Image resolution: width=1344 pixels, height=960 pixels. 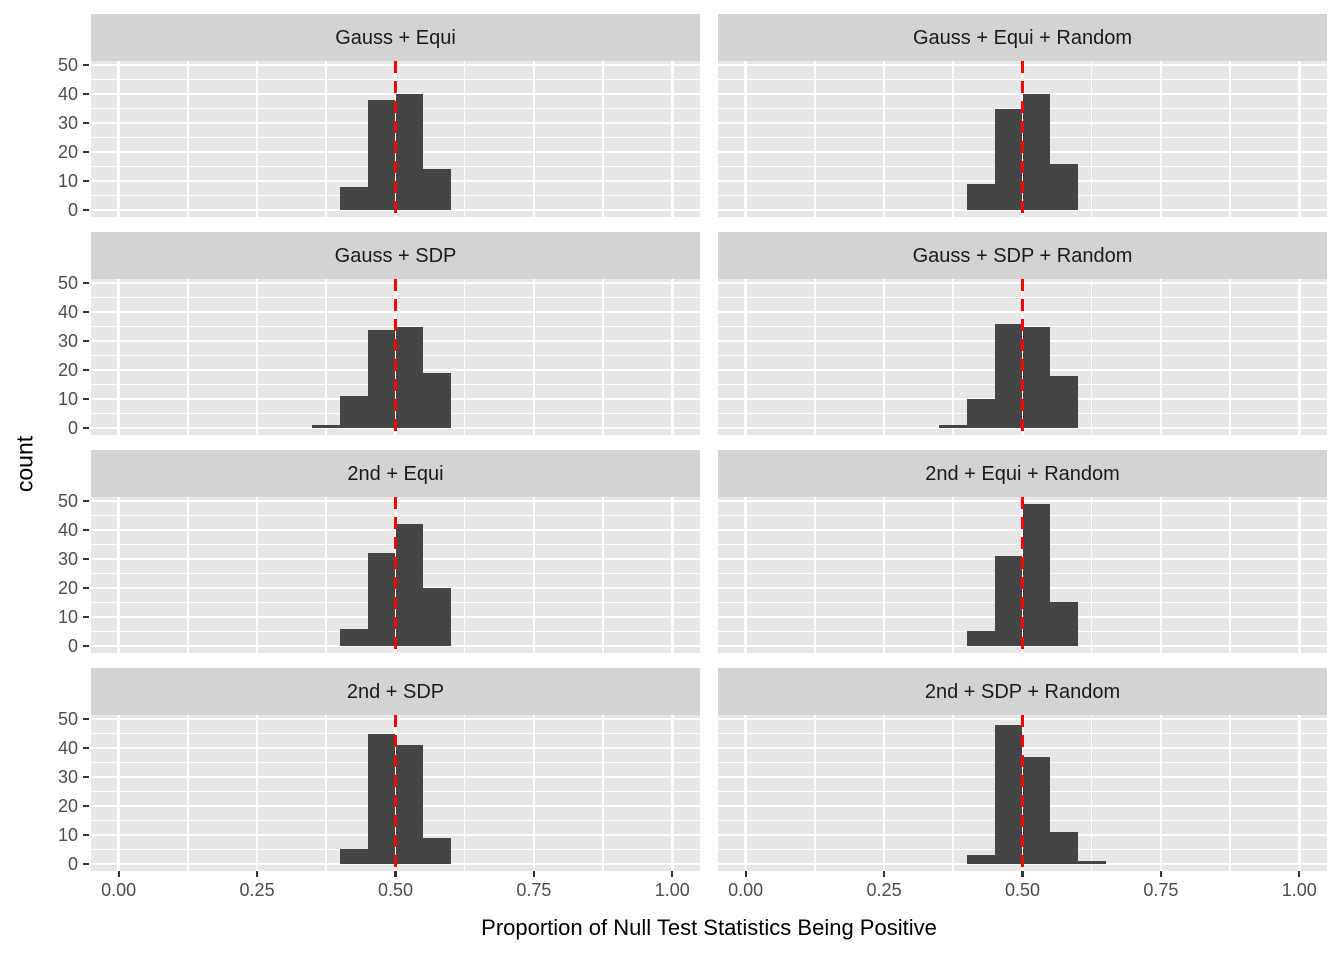 I want to click on facet-strip: 2nd + SDP, so click(x=395, y=691).